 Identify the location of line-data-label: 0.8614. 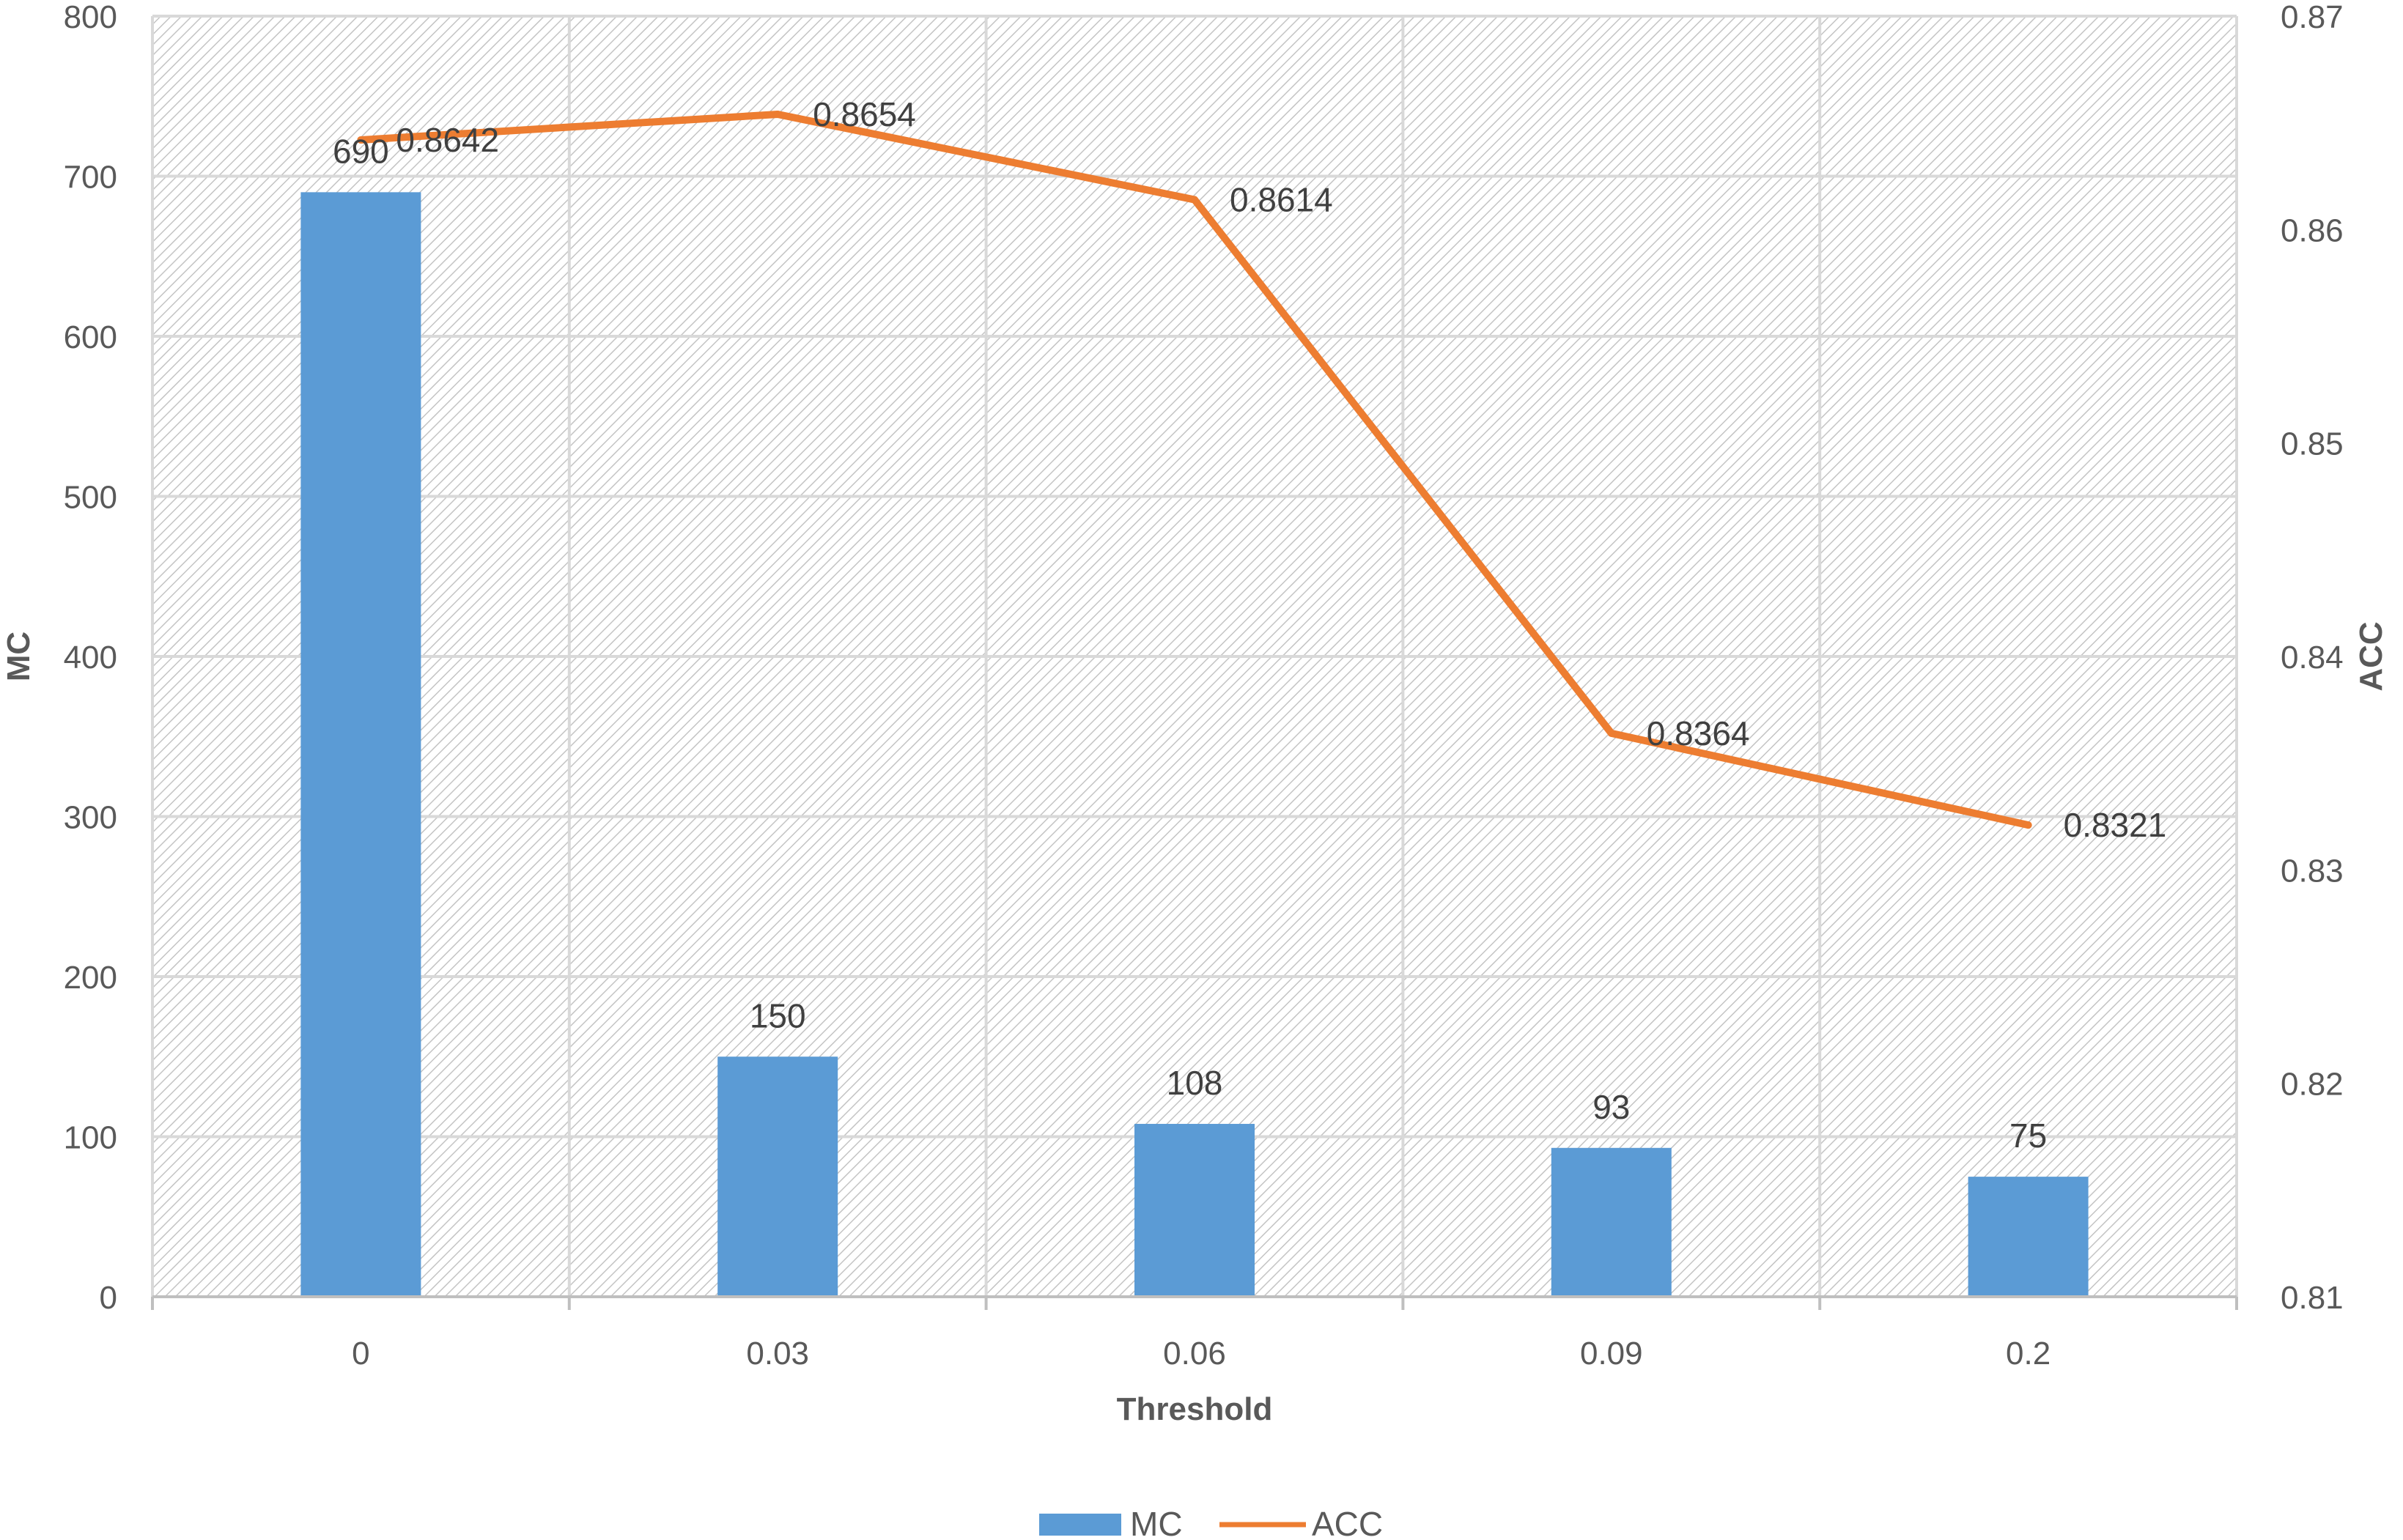
(1282, 200).